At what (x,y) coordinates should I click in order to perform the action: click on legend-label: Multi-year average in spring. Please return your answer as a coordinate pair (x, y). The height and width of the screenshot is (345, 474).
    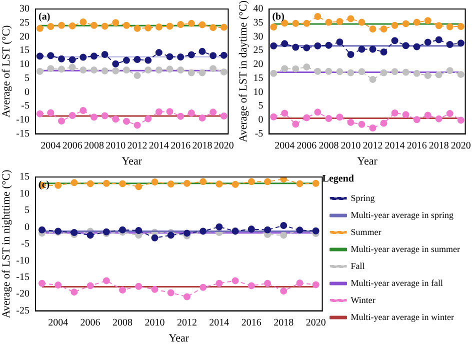
    Looking at the image, I should click on (402, 215).